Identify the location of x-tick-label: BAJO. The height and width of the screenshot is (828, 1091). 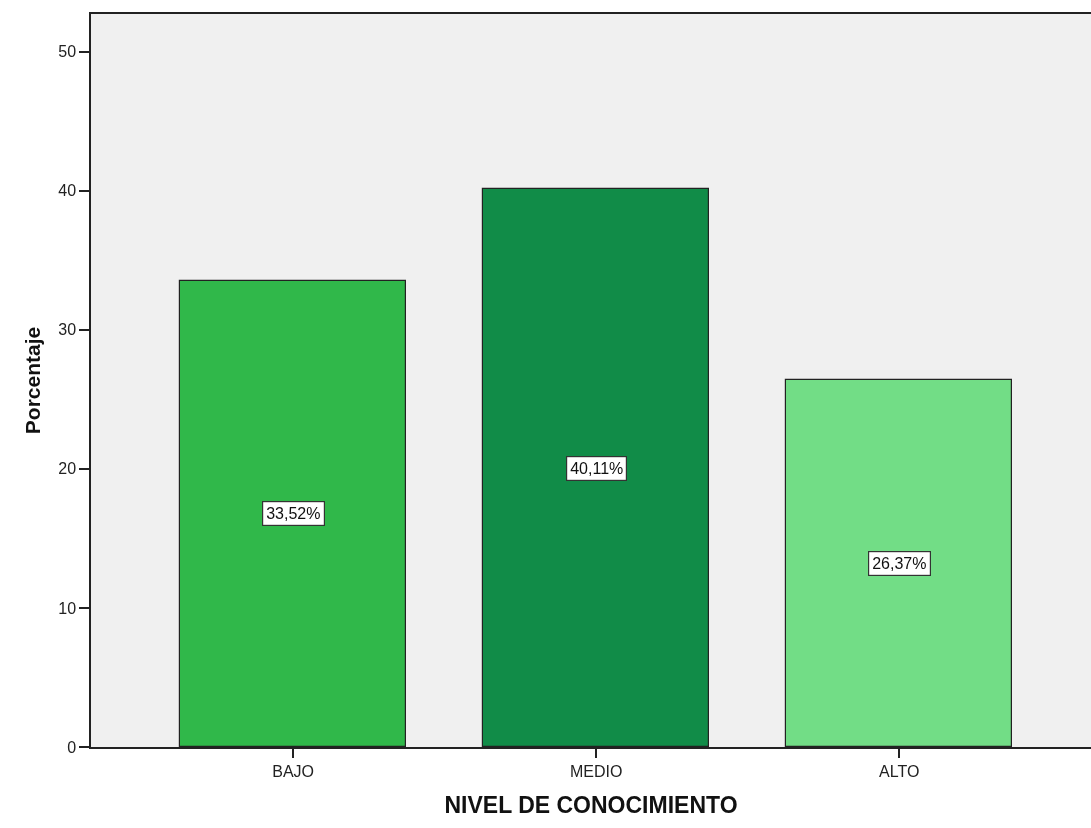
(293, 771).